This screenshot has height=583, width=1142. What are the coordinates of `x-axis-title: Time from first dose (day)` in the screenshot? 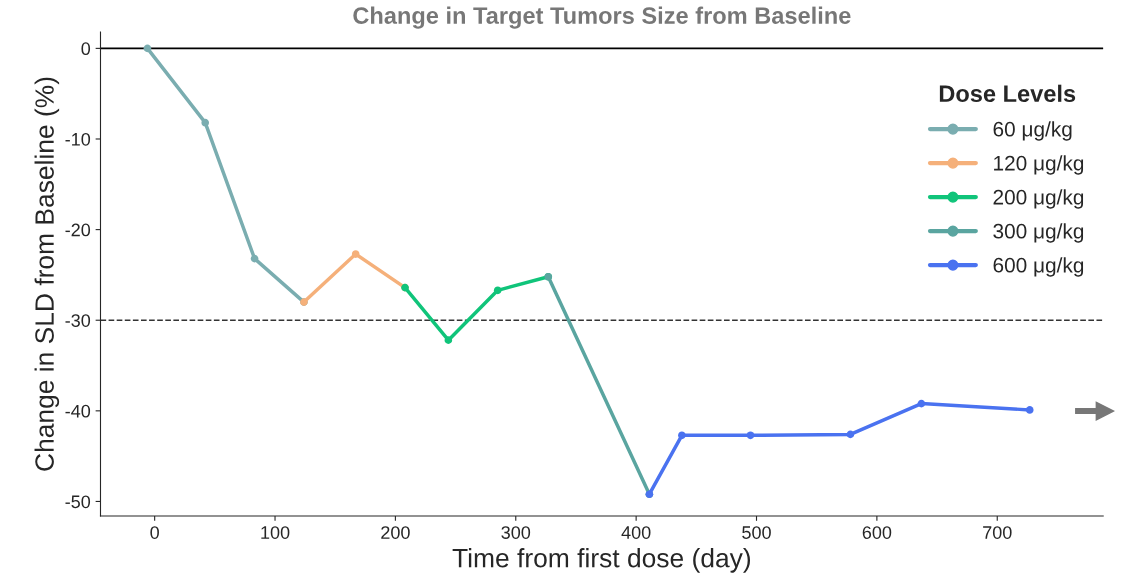 It's located at (601, 560).